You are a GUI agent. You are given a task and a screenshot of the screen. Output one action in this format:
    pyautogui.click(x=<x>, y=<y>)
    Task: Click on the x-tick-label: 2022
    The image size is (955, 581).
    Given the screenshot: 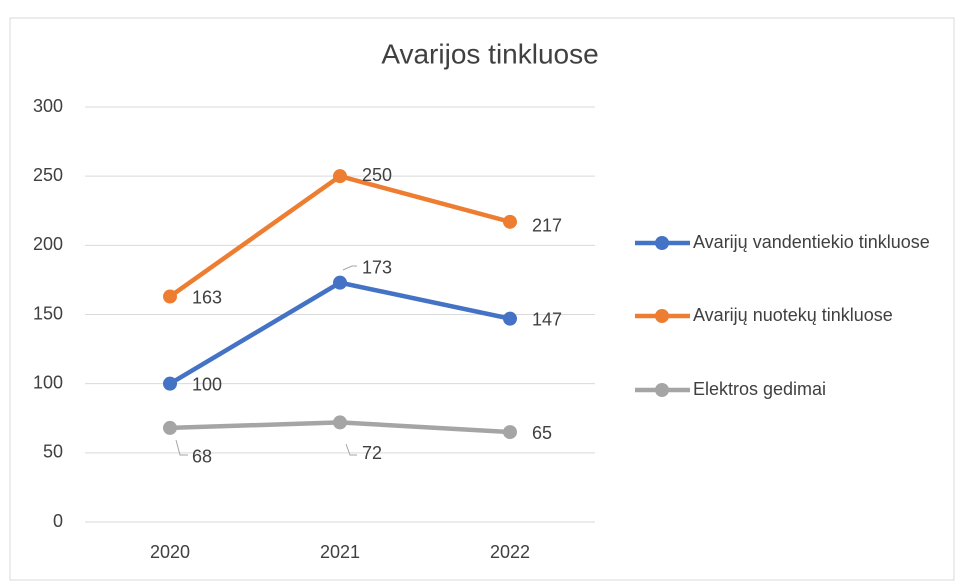 What is the action you would take?
    pyautogui.click(x=510, y=552)
    